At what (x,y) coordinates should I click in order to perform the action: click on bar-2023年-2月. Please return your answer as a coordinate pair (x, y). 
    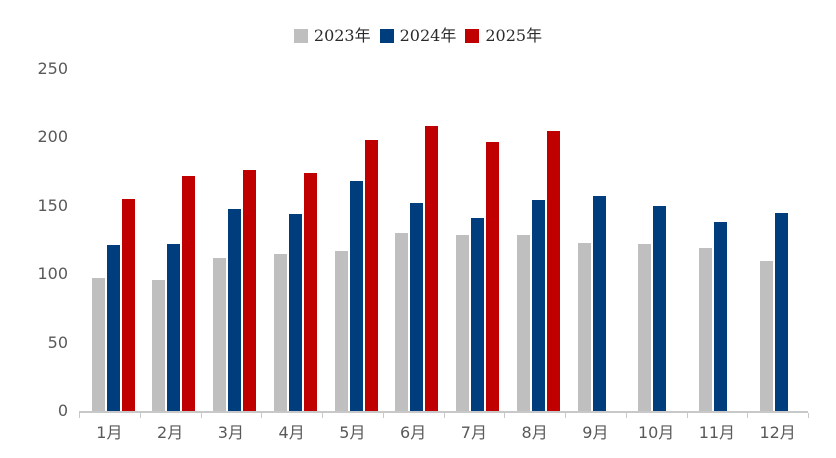
    Looking at the image, I should click on (159, 345).